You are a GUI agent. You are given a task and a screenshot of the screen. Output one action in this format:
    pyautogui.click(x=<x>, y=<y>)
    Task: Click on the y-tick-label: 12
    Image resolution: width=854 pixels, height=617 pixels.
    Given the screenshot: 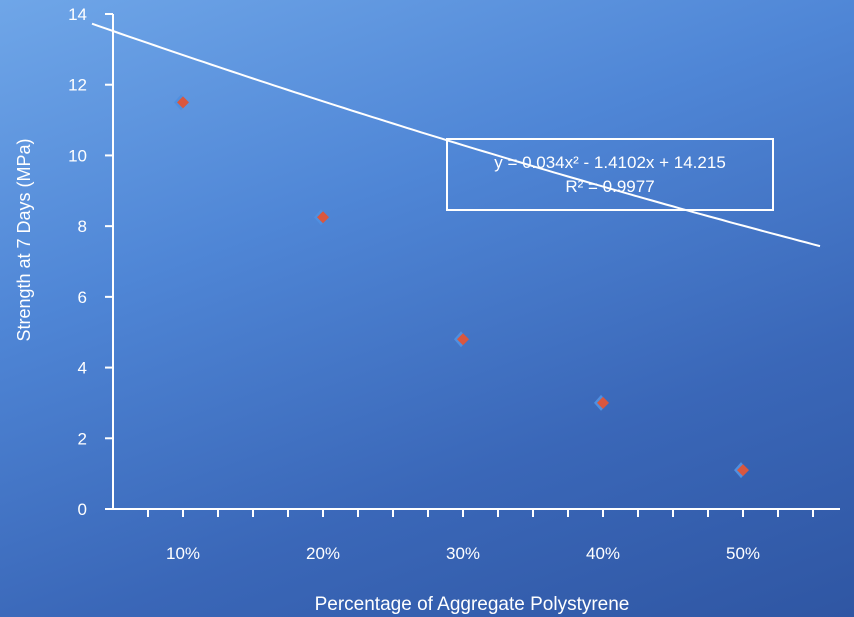 What is the action you would take?
    pyautogui.click(x=77, y=85)
    